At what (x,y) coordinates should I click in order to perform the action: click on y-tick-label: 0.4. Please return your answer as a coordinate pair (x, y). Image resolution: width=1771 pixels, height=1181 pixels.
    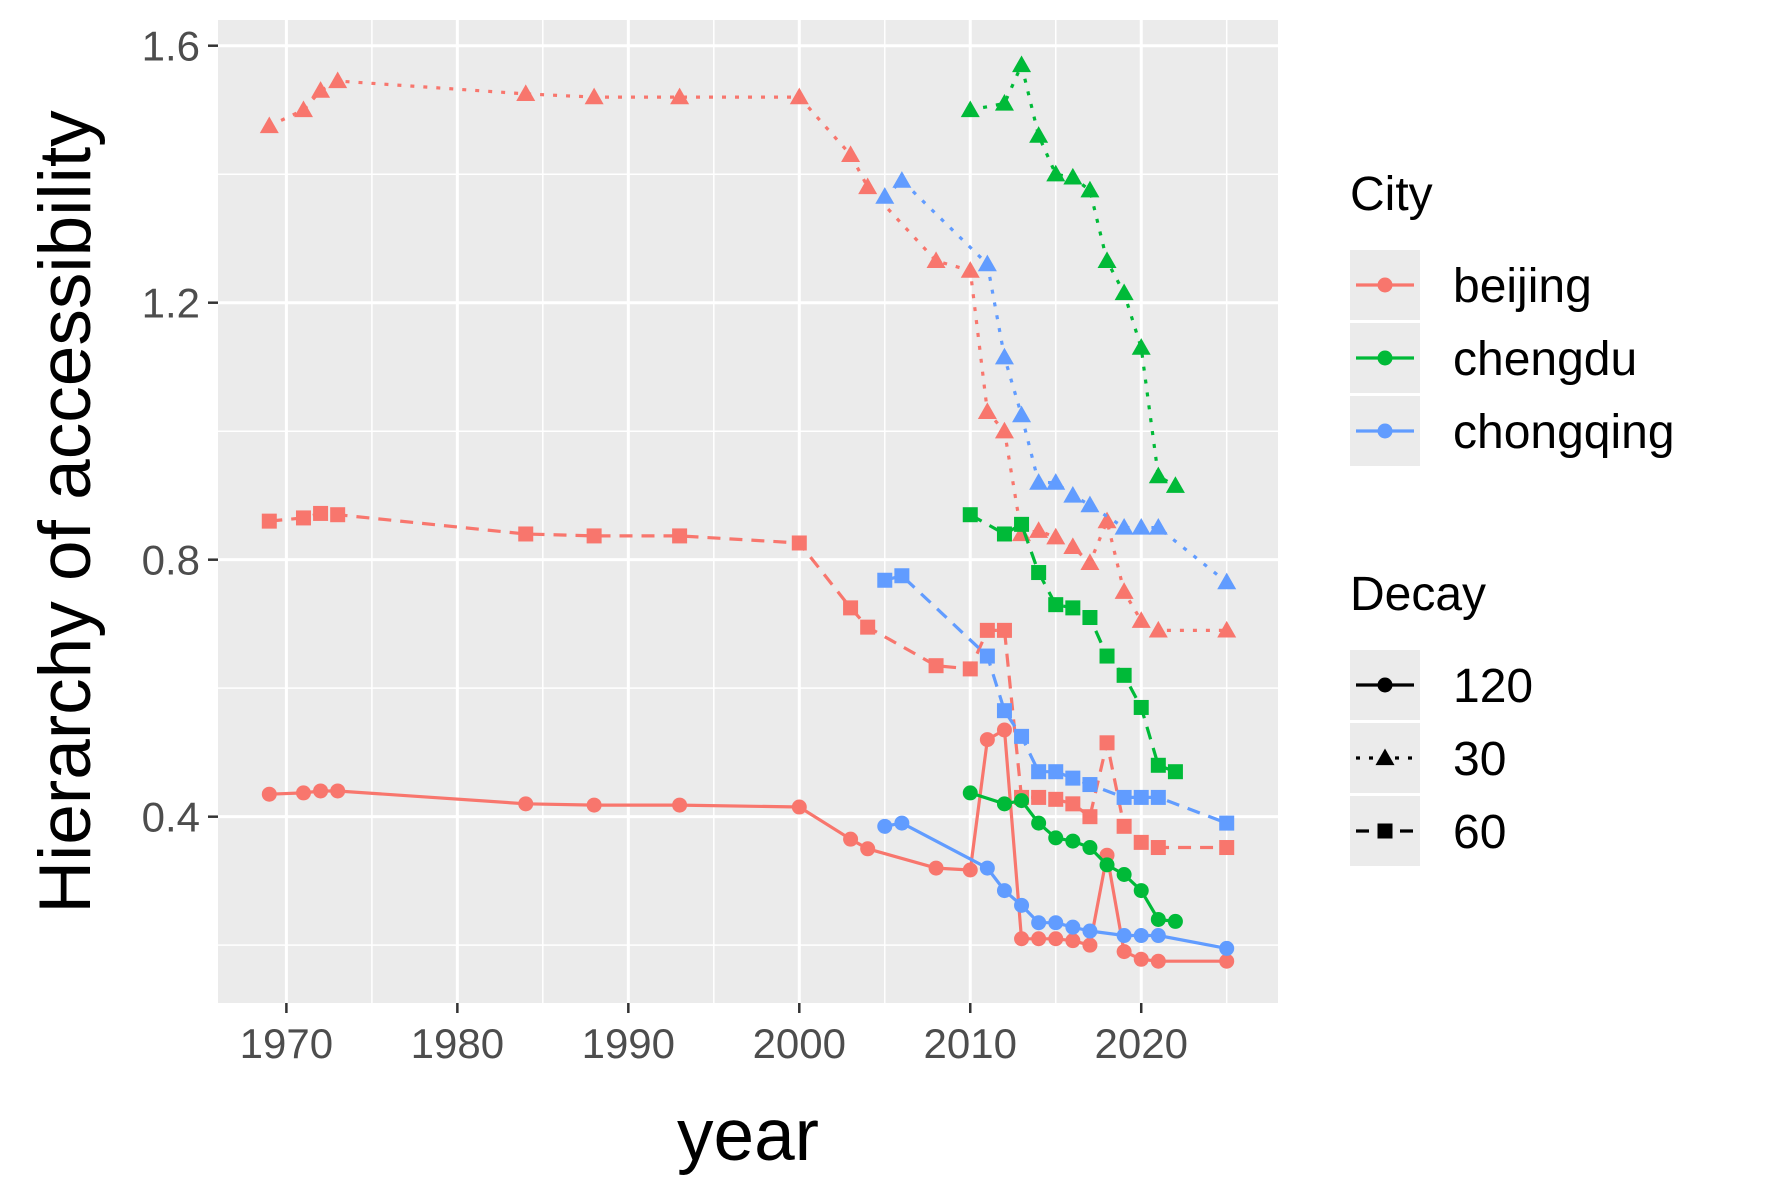
    Looking at the image, I should click on (171, 817).